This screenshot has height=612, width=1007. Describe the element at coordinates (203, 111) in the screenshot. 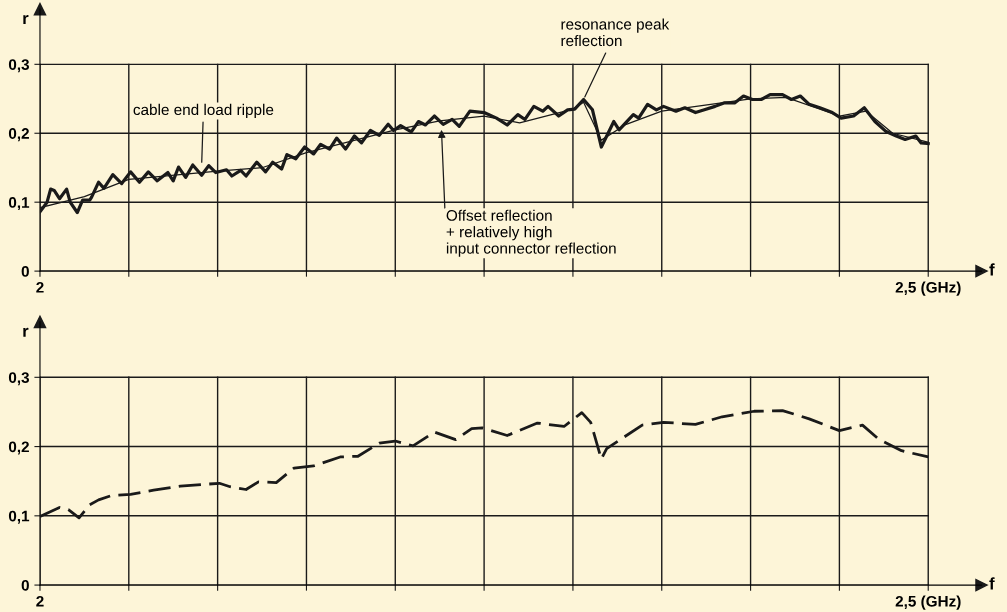

I see `annotation: cable end load ripple` at that location.